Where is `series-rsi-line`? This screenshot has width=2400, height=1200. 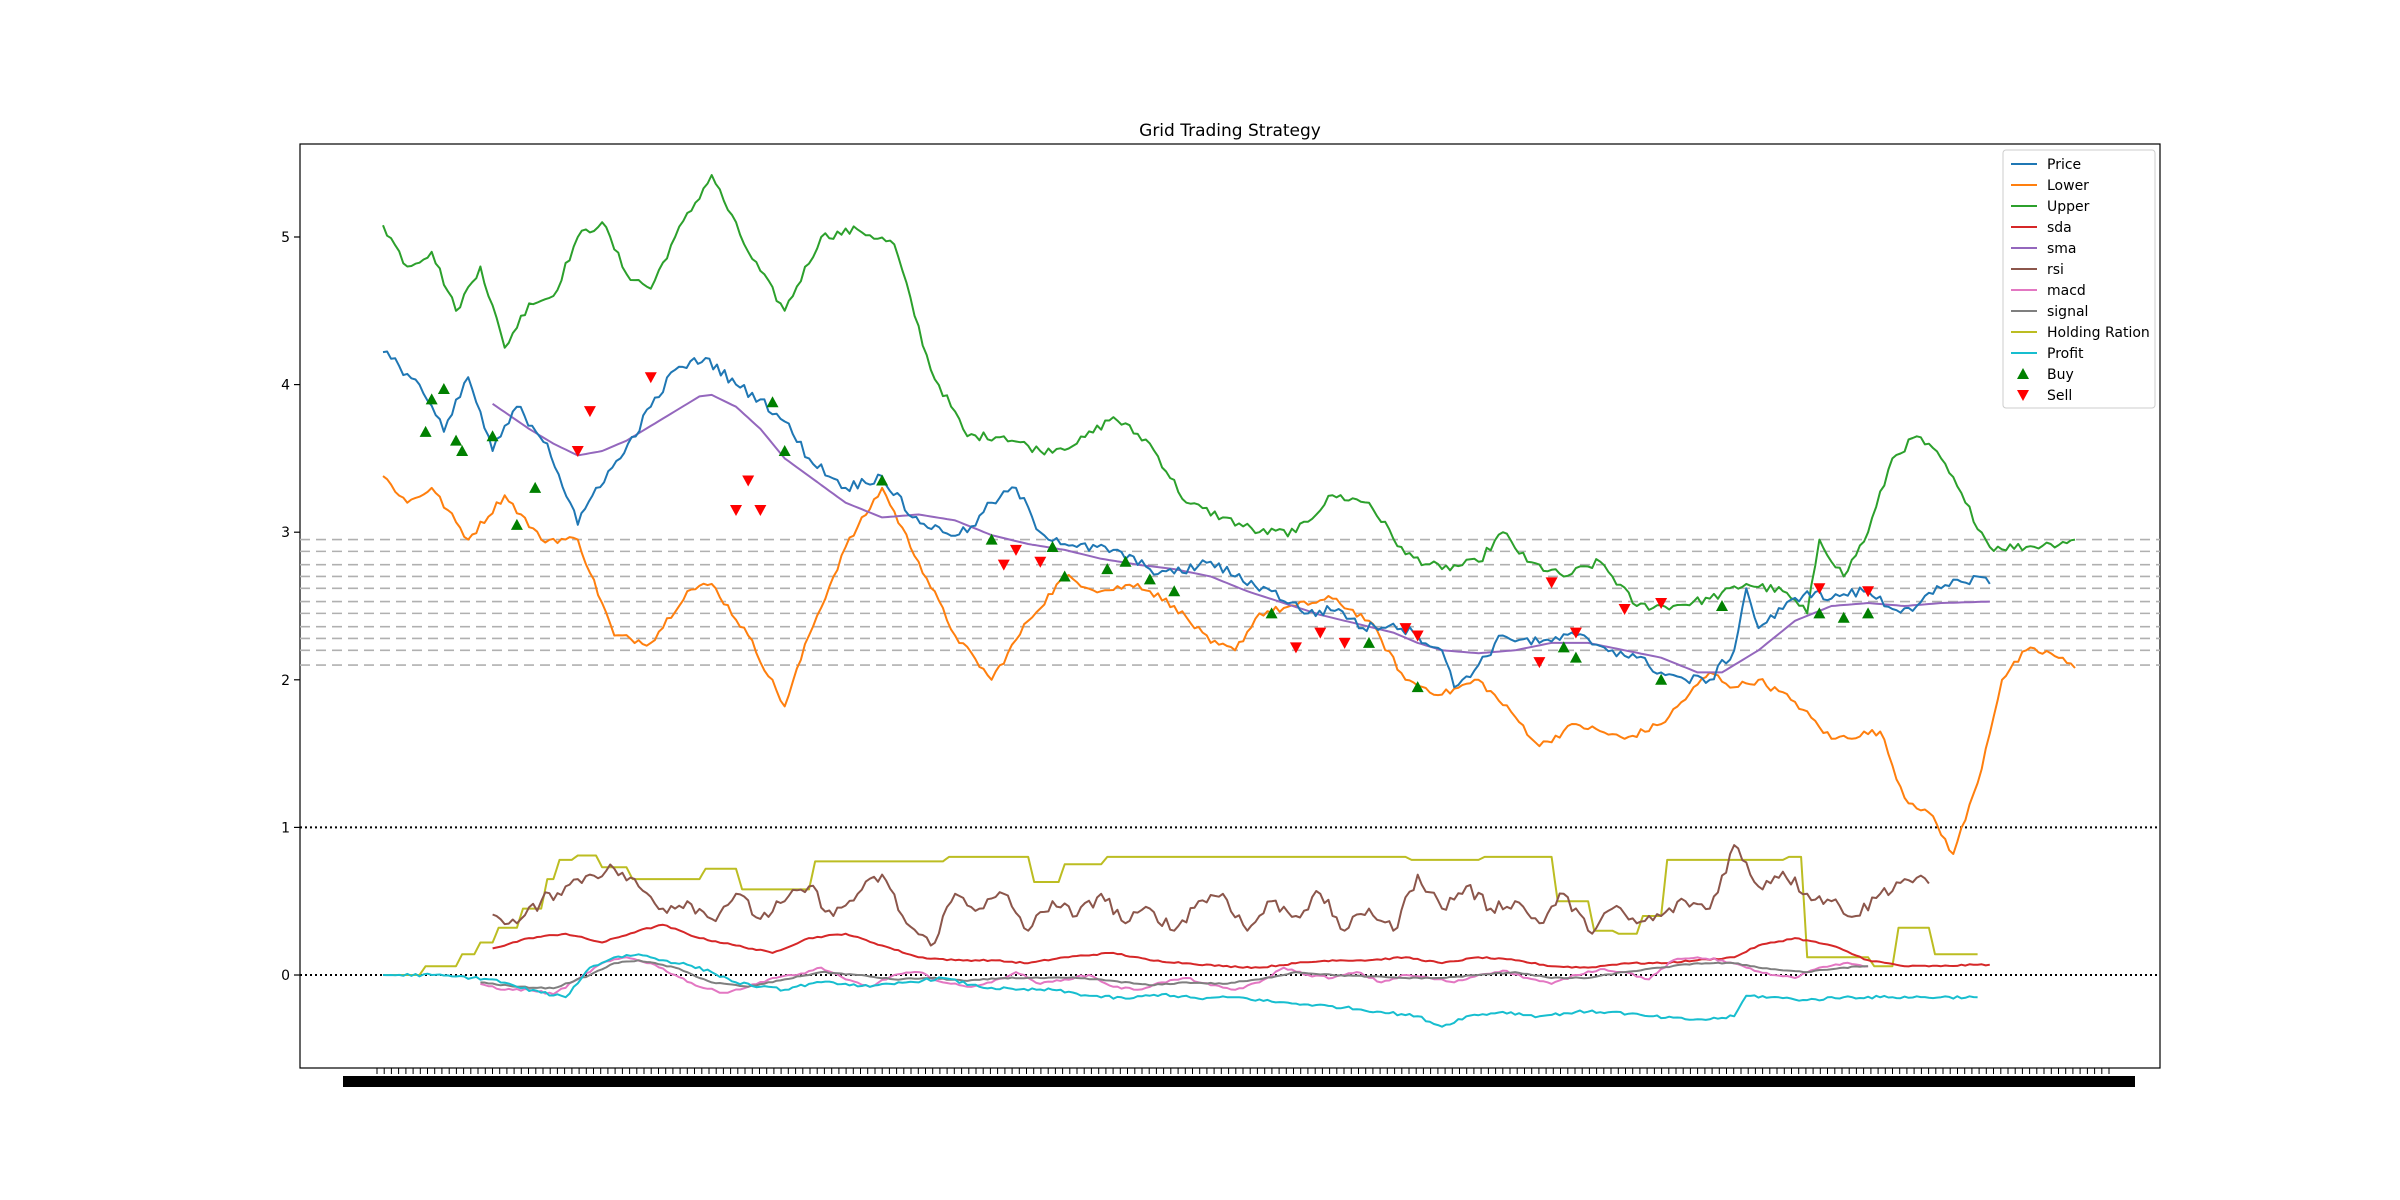 series-rsi-line is located at coordinates (1211, 895).